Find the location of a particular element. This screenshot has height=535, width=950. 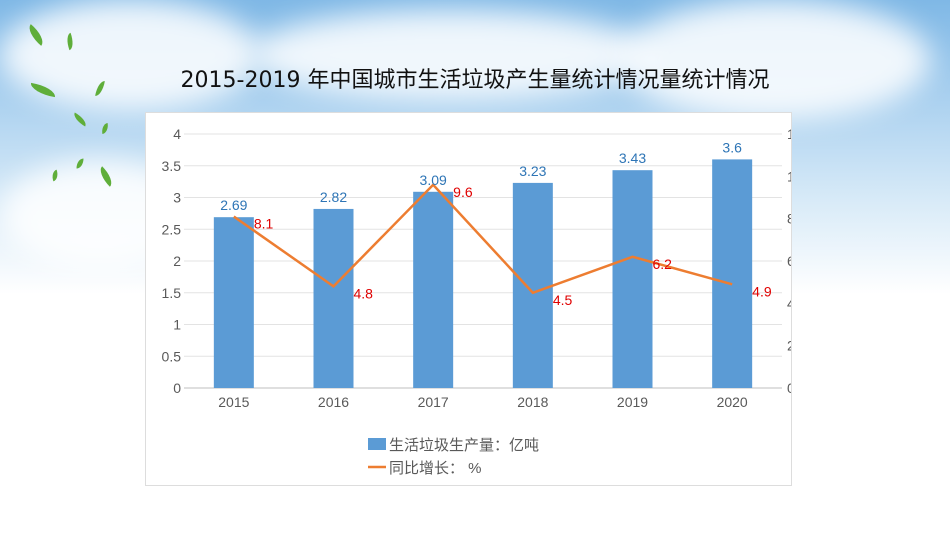

y-left-tick-label: 0.5 is located at coordinates (172, 356).